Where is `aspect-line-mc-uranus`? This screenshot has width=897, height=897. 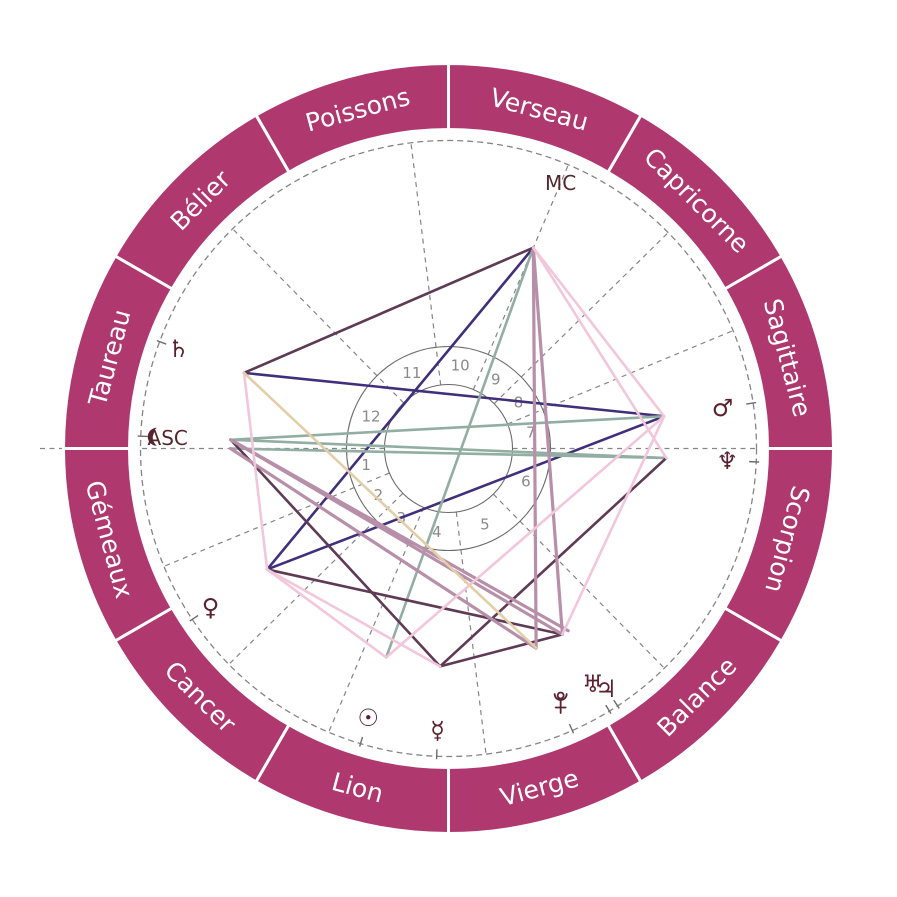
aspect-line-mc-uranus is located at coordinates (548, 441).